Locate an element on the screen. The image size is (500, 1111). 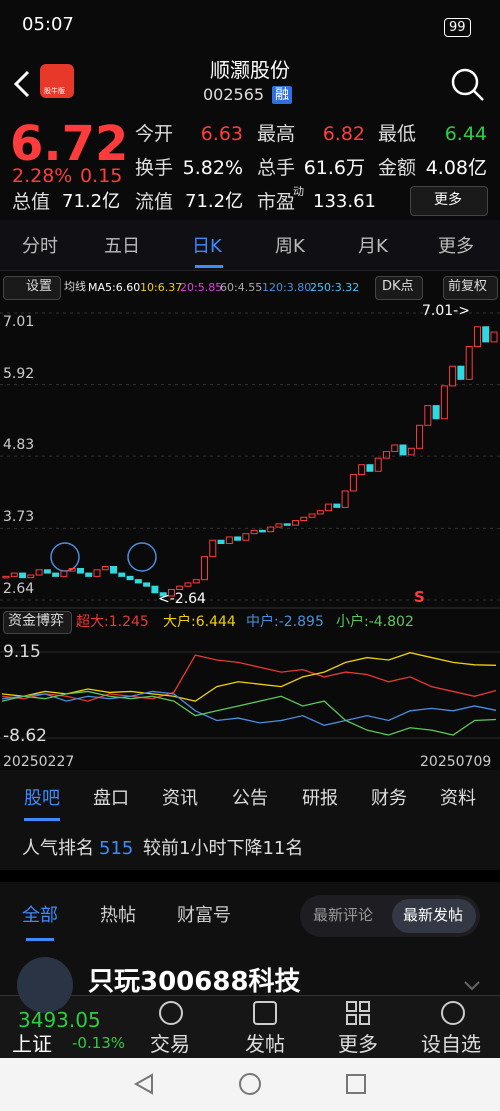
info-tab: 资料 is located at coordinates (458, 798).